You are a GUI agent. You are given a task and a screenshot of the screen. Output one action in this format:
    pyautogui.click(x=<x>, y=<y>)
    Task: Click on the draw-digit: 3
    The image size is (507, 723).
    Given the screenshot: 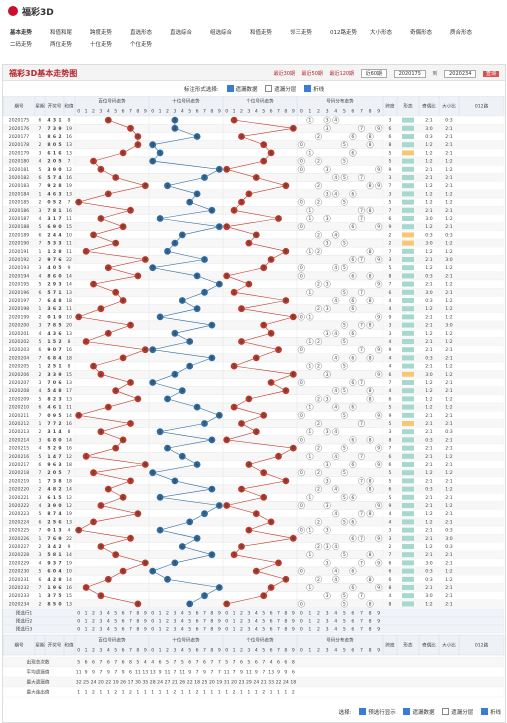 What is the action you would take?
    pyautogui.click(x=48, y=547)
    